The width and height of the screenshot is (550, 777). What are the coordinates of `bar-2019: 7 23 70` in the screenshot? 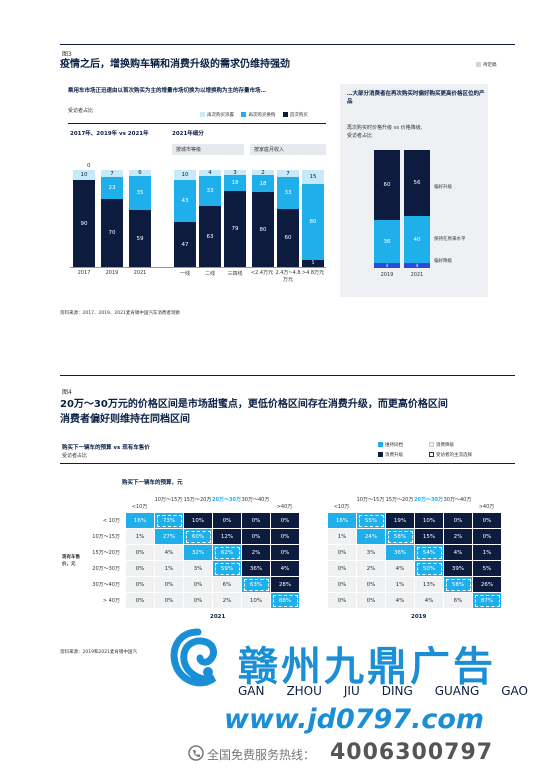 It's located at (112, 218).